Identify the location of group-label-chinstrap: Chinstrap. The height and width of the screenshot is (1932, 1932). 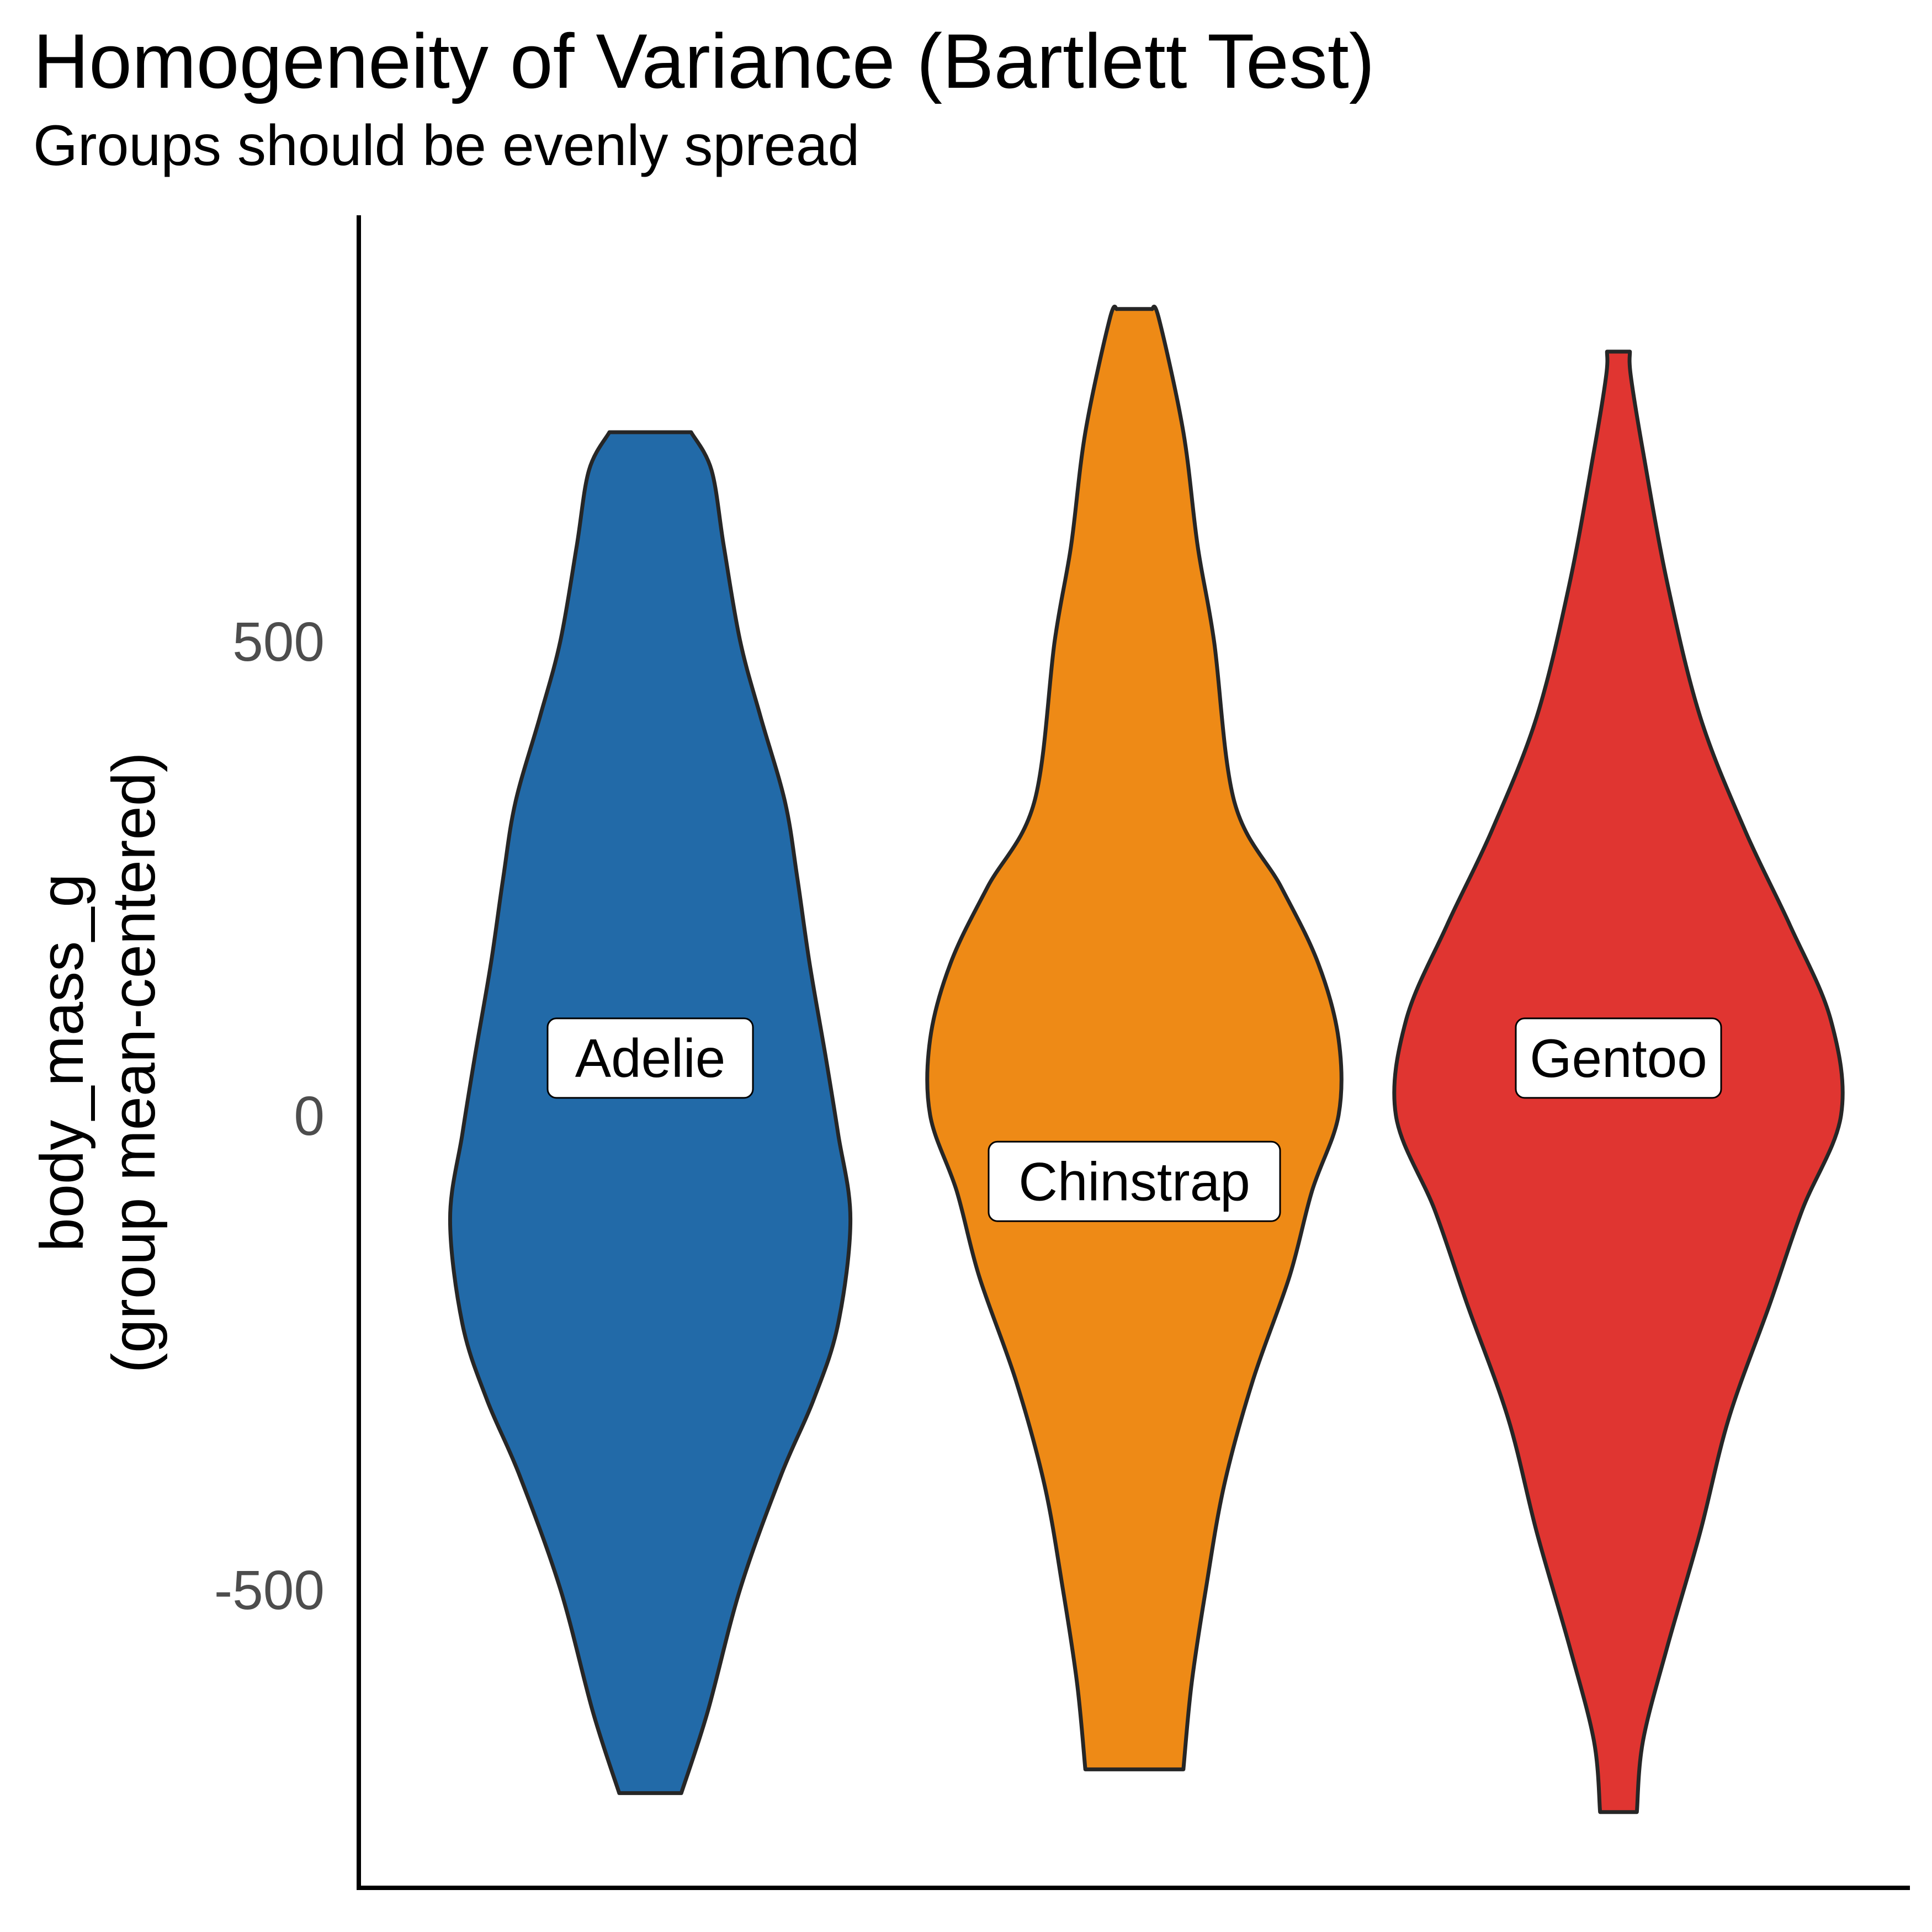
(1134, 1181).